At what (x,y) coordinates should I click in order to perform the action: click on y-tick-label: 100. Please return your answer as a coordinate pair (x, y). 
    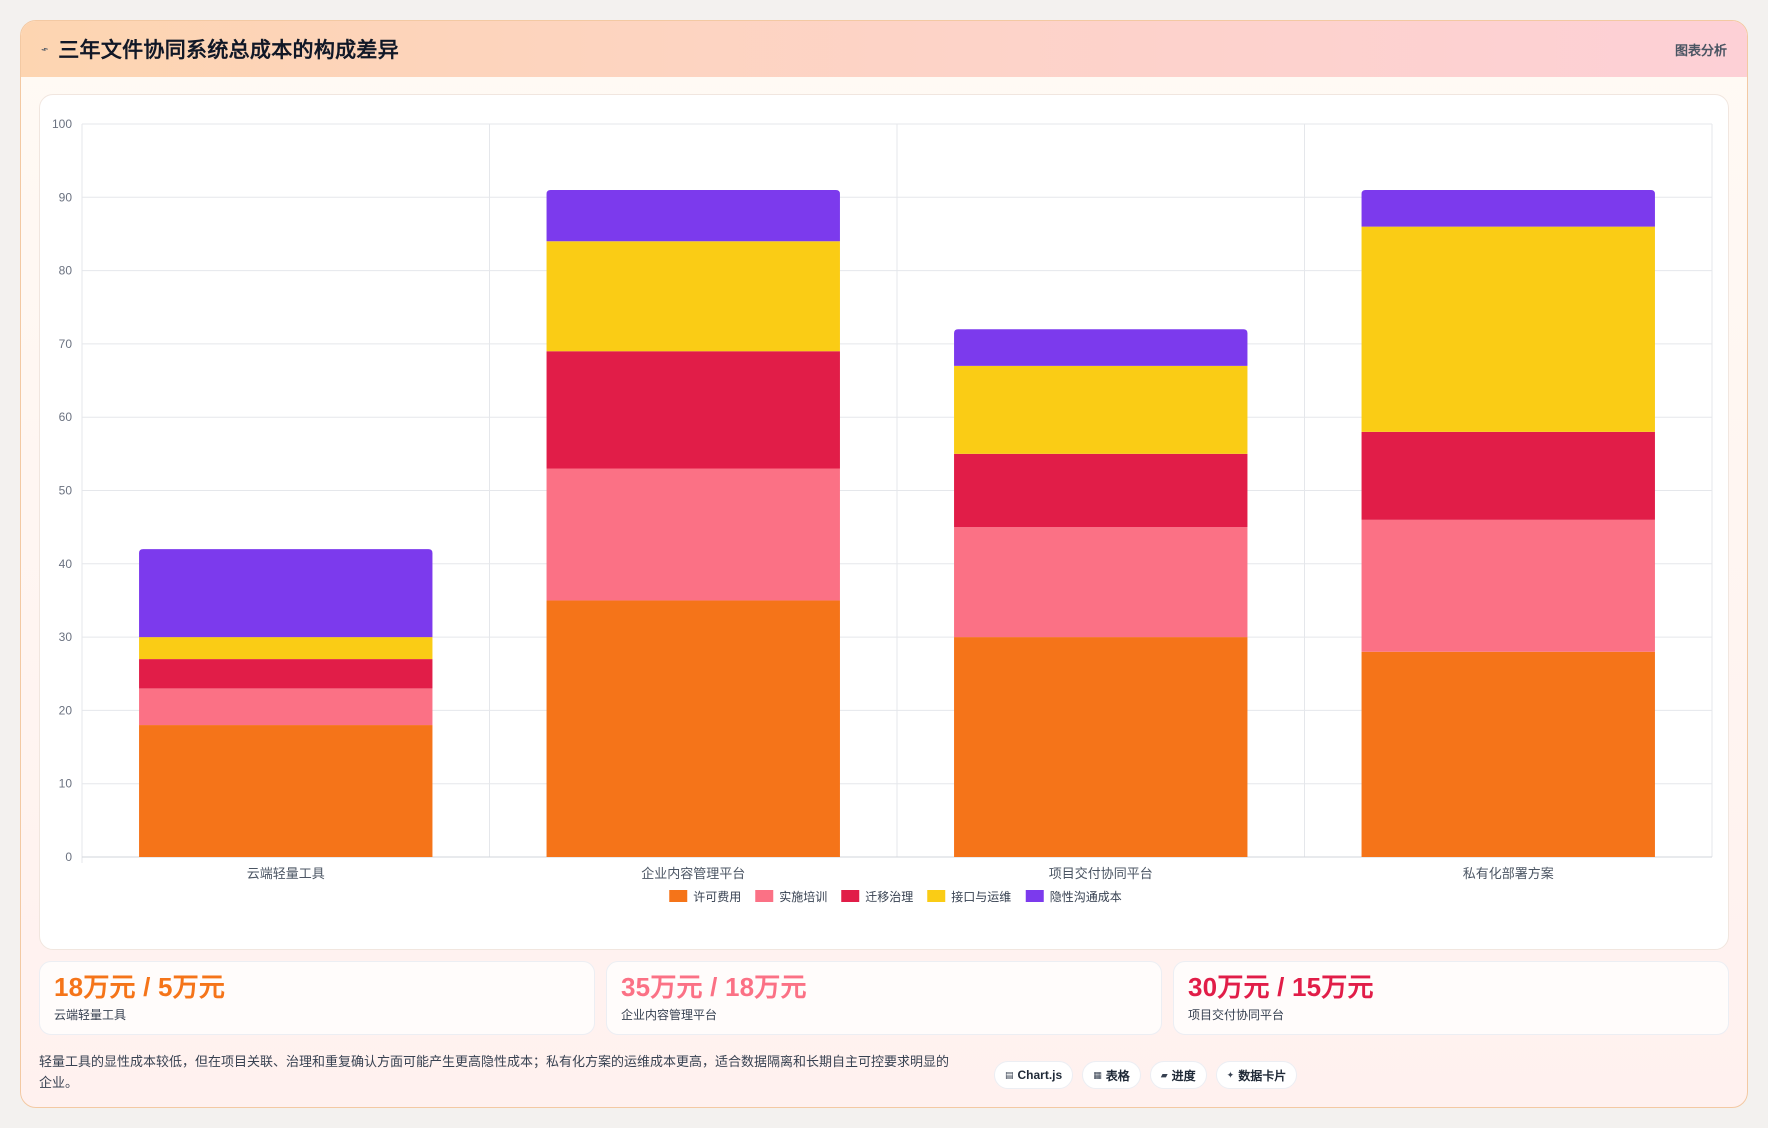
    Looking at the image, I should click on (62, 124).